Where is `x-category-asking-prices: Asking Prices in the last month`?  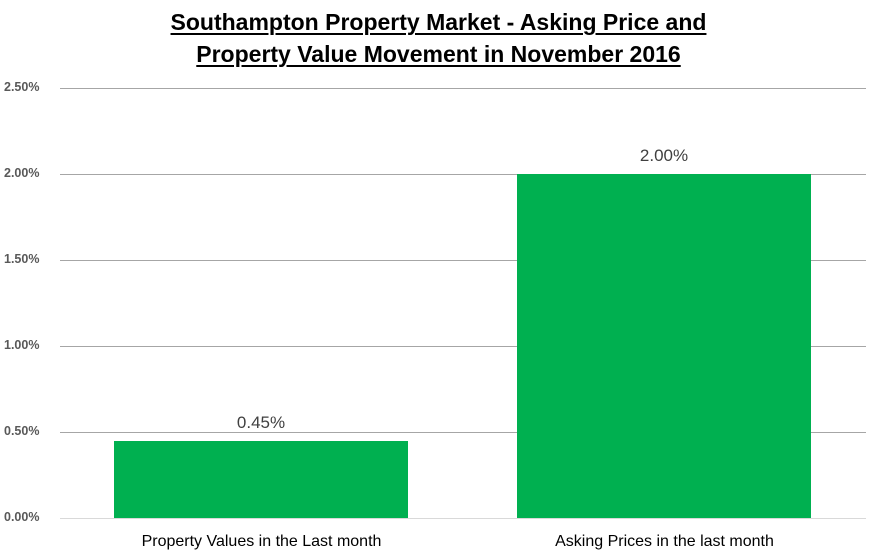
x-category-asking-prices: Asking Prices in the last month is located at coordinates (664, 541).